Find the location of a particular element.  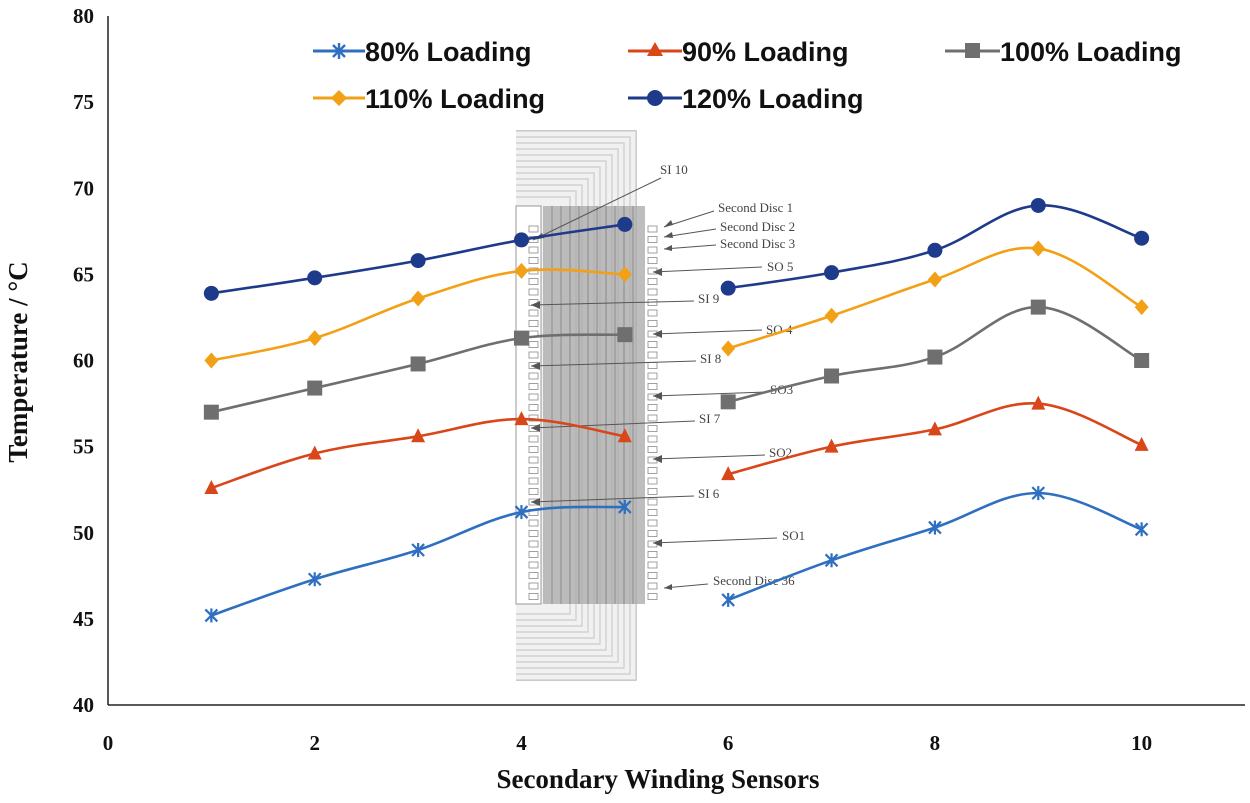

series-120-loading is located at coordinates (676, 249).